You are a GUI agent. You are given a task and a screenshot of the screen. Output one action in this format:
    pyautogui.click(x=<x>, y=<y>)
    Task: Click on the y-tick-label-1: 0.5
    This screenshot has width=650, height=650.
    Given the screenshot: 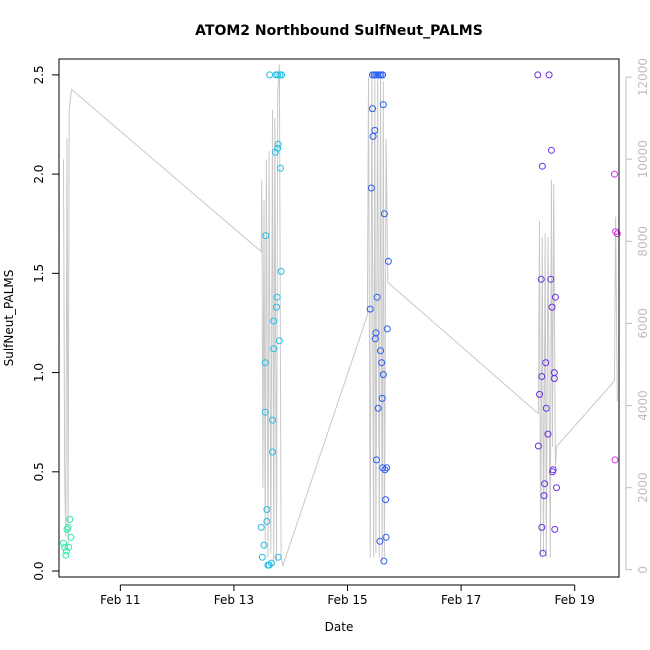 What is the action you would take?
    pyautogui.click(x=39, y=471)
    